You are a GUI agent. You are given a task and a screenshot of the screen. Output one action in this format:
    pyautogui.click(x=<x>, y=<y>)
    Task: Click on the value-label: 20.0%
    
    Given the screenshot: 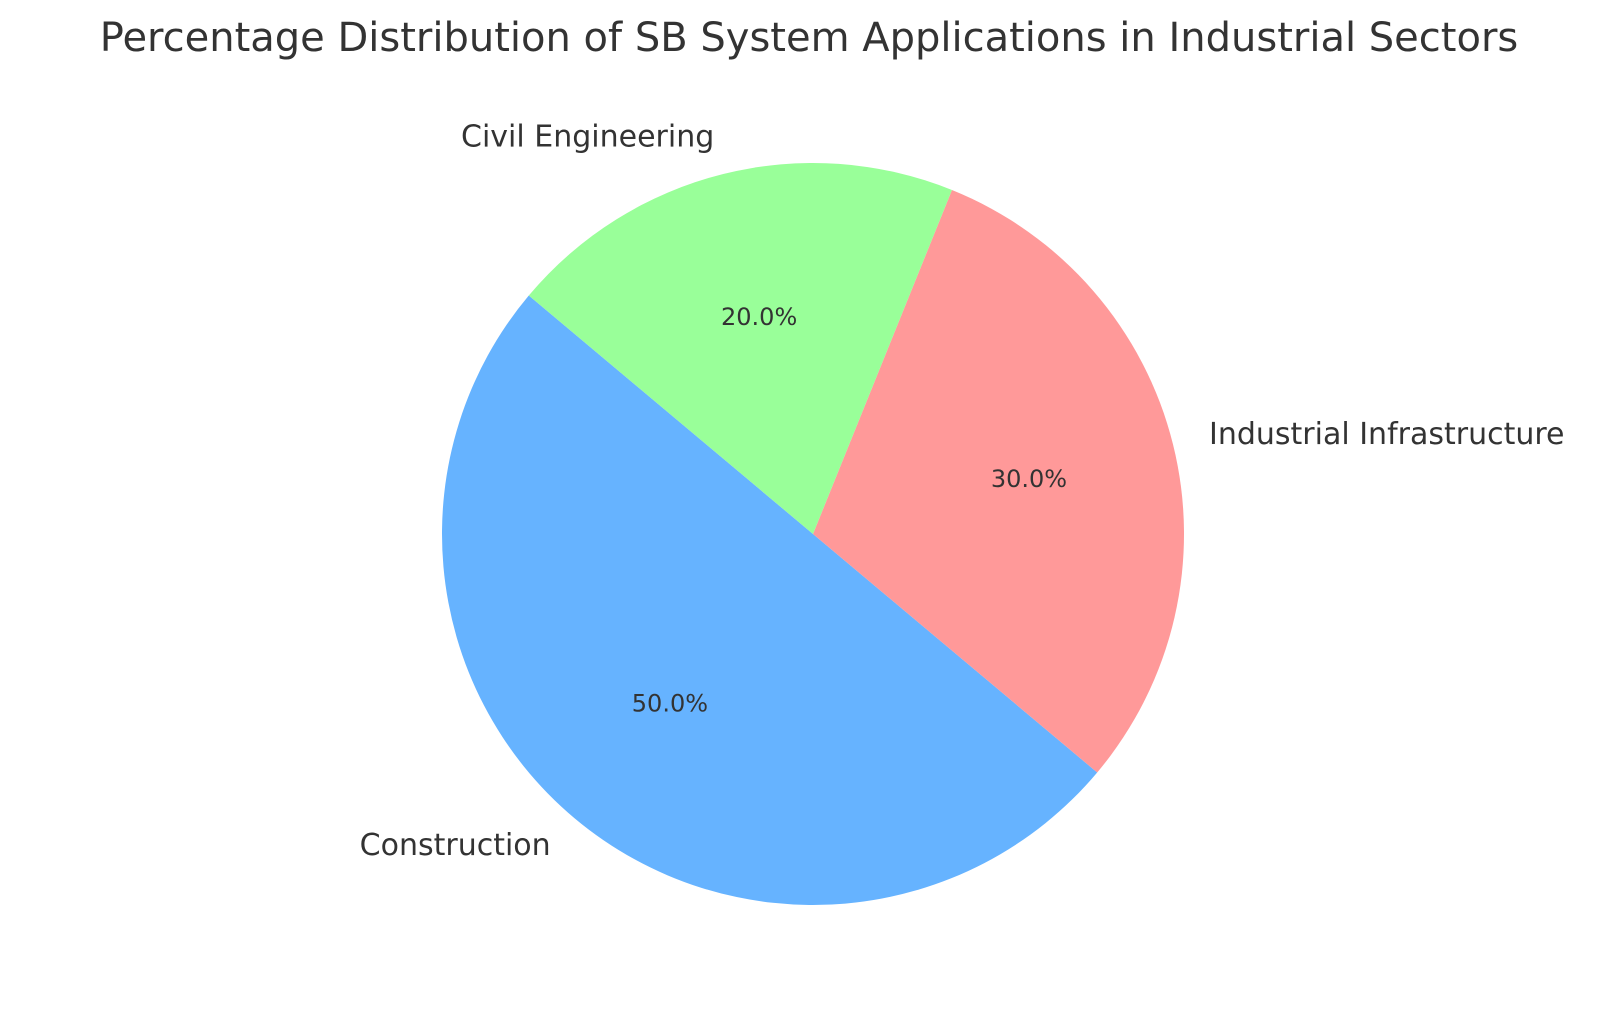 What is the action you would take?
    pyautogui.click(x=759, y=317)
    